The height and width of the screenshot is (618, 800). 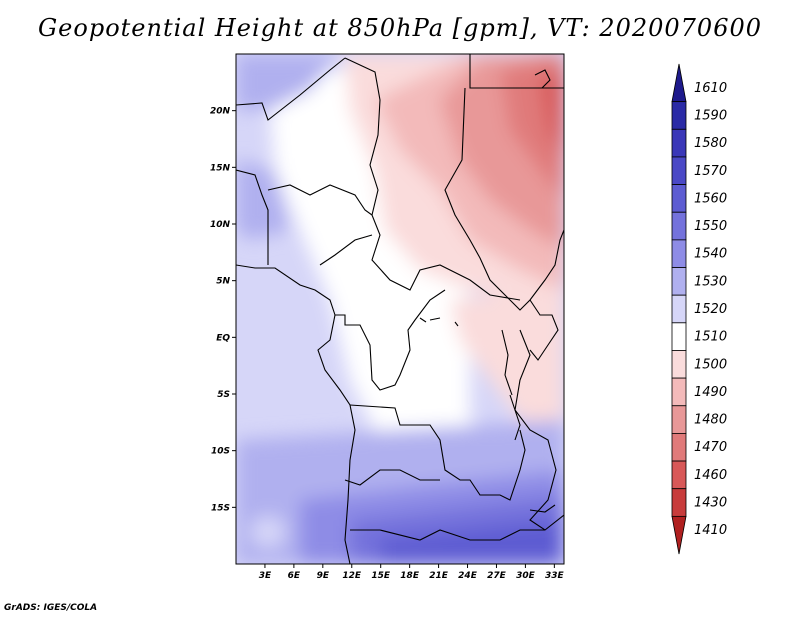 I want to click on colorbar-label: 1540, so click(x=710, y=254).